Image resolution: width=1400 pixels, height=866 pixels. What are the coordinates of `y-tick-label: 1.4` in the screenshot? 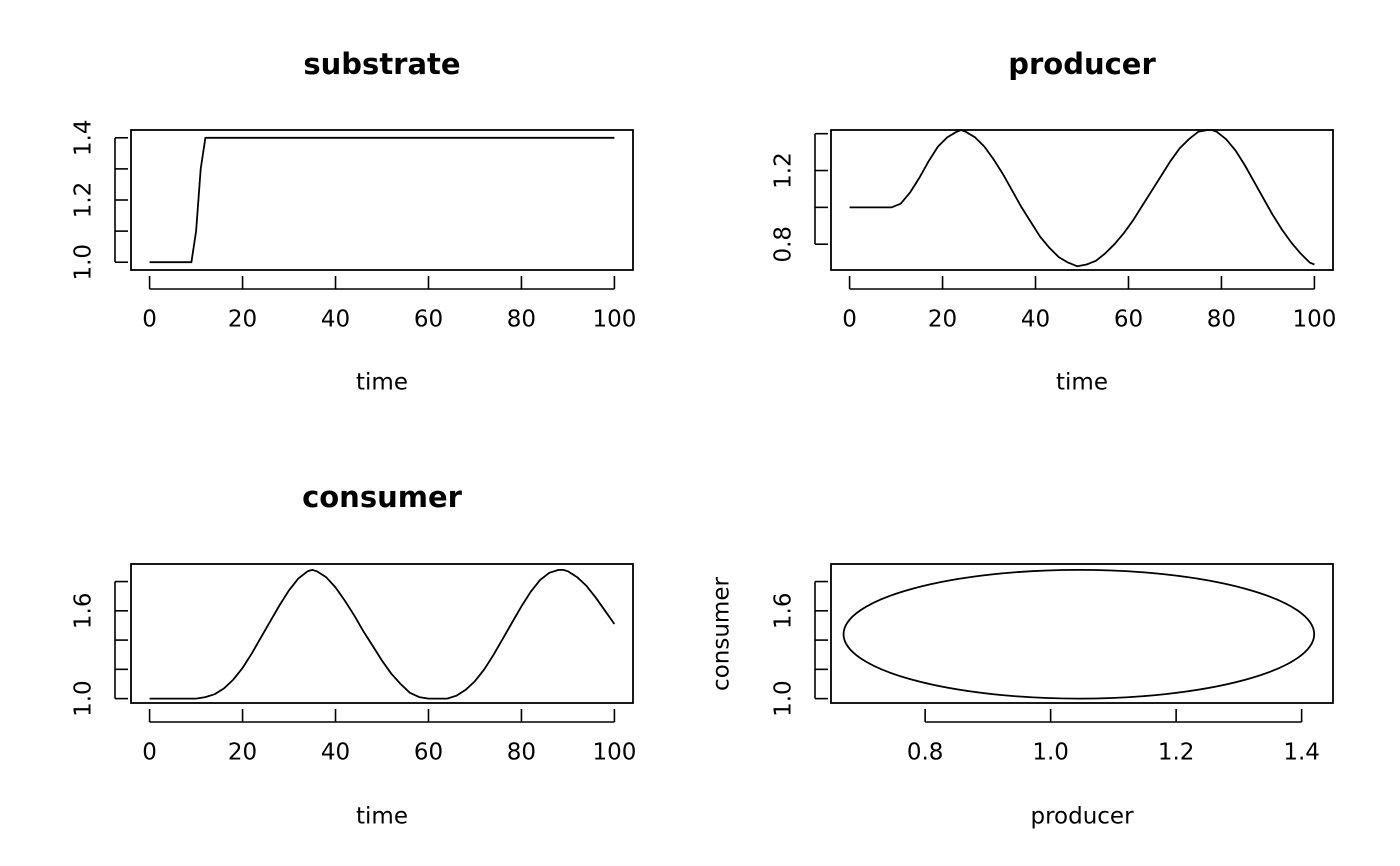 It's located at (84, 137).